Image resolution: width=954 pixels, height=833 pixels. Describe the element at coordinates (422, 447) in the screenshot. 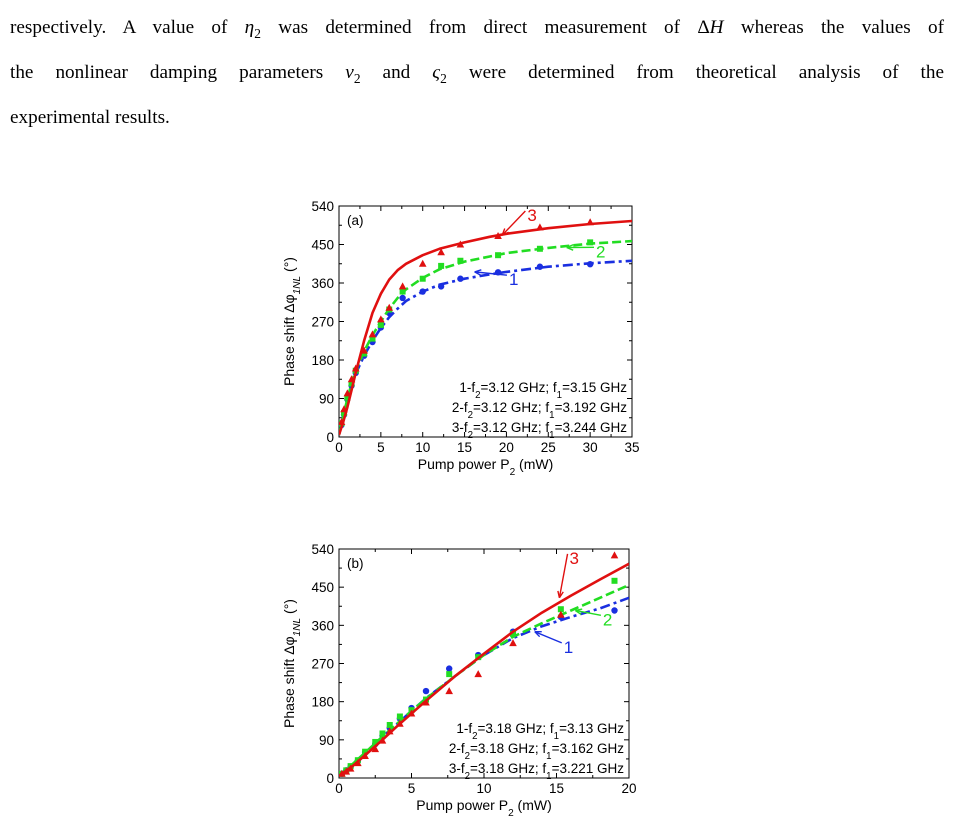

I see `x-tick-label: 10` at that location.